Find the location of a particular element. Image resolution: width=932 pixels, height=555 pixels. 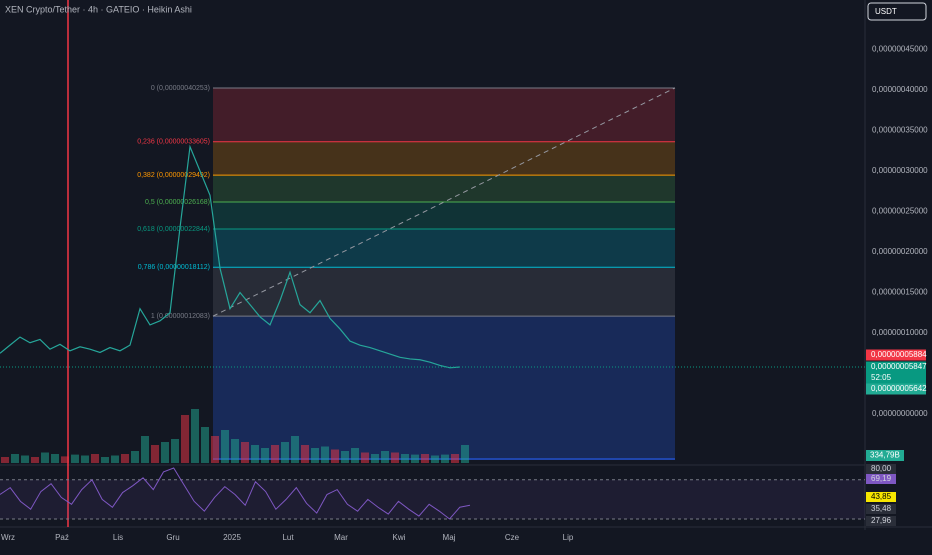

rsi-axis-label: 35,48 is located at coordinates (881, 508).